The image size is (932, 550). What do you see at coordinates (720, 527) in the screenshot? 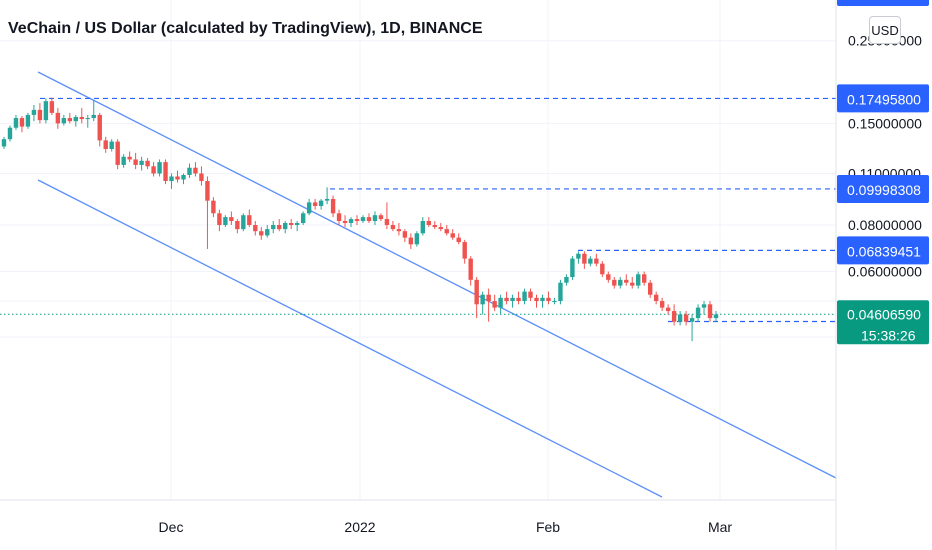
I see `time-tick-label: Mar` at bounding box center [720, 527].